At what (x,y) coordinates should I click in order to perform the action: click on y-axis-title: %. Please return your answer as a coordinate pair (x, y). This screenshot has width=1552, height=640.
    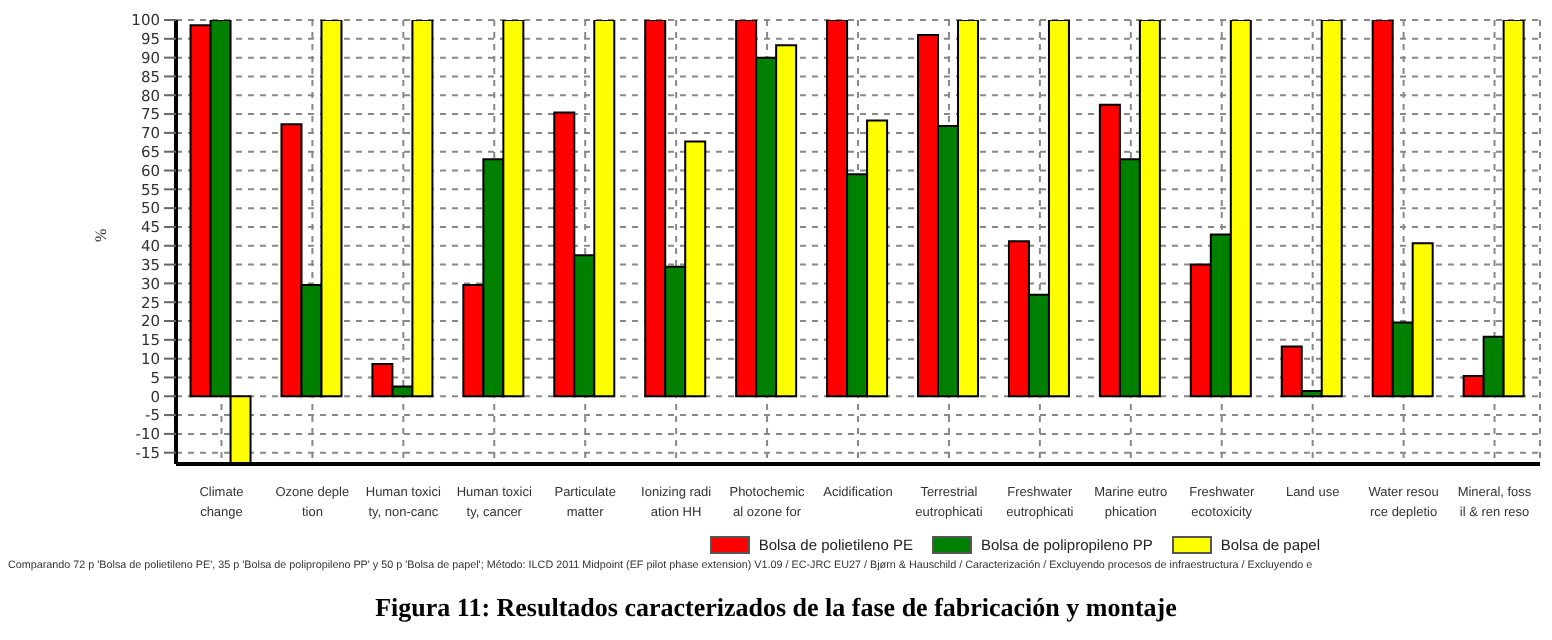
    Looking at the image, I should click on (100, 235).